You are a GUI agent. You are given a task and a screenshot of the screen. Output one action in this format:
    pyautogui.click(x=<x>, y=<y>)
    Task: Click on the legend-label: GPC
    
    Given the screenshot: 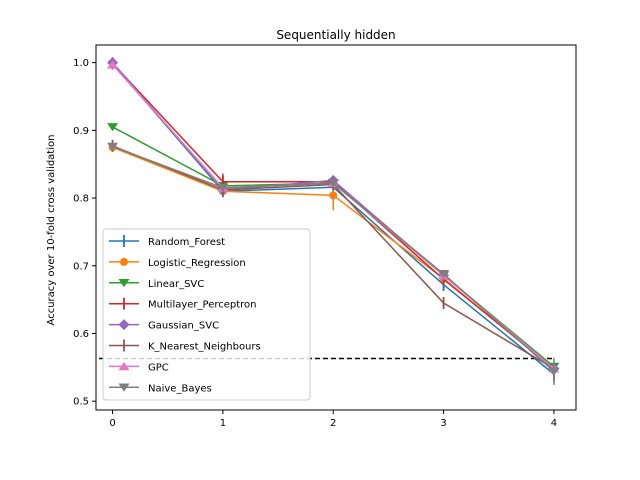 What is the action you would take?
    pyautogui.click(x=158, y=367)
    